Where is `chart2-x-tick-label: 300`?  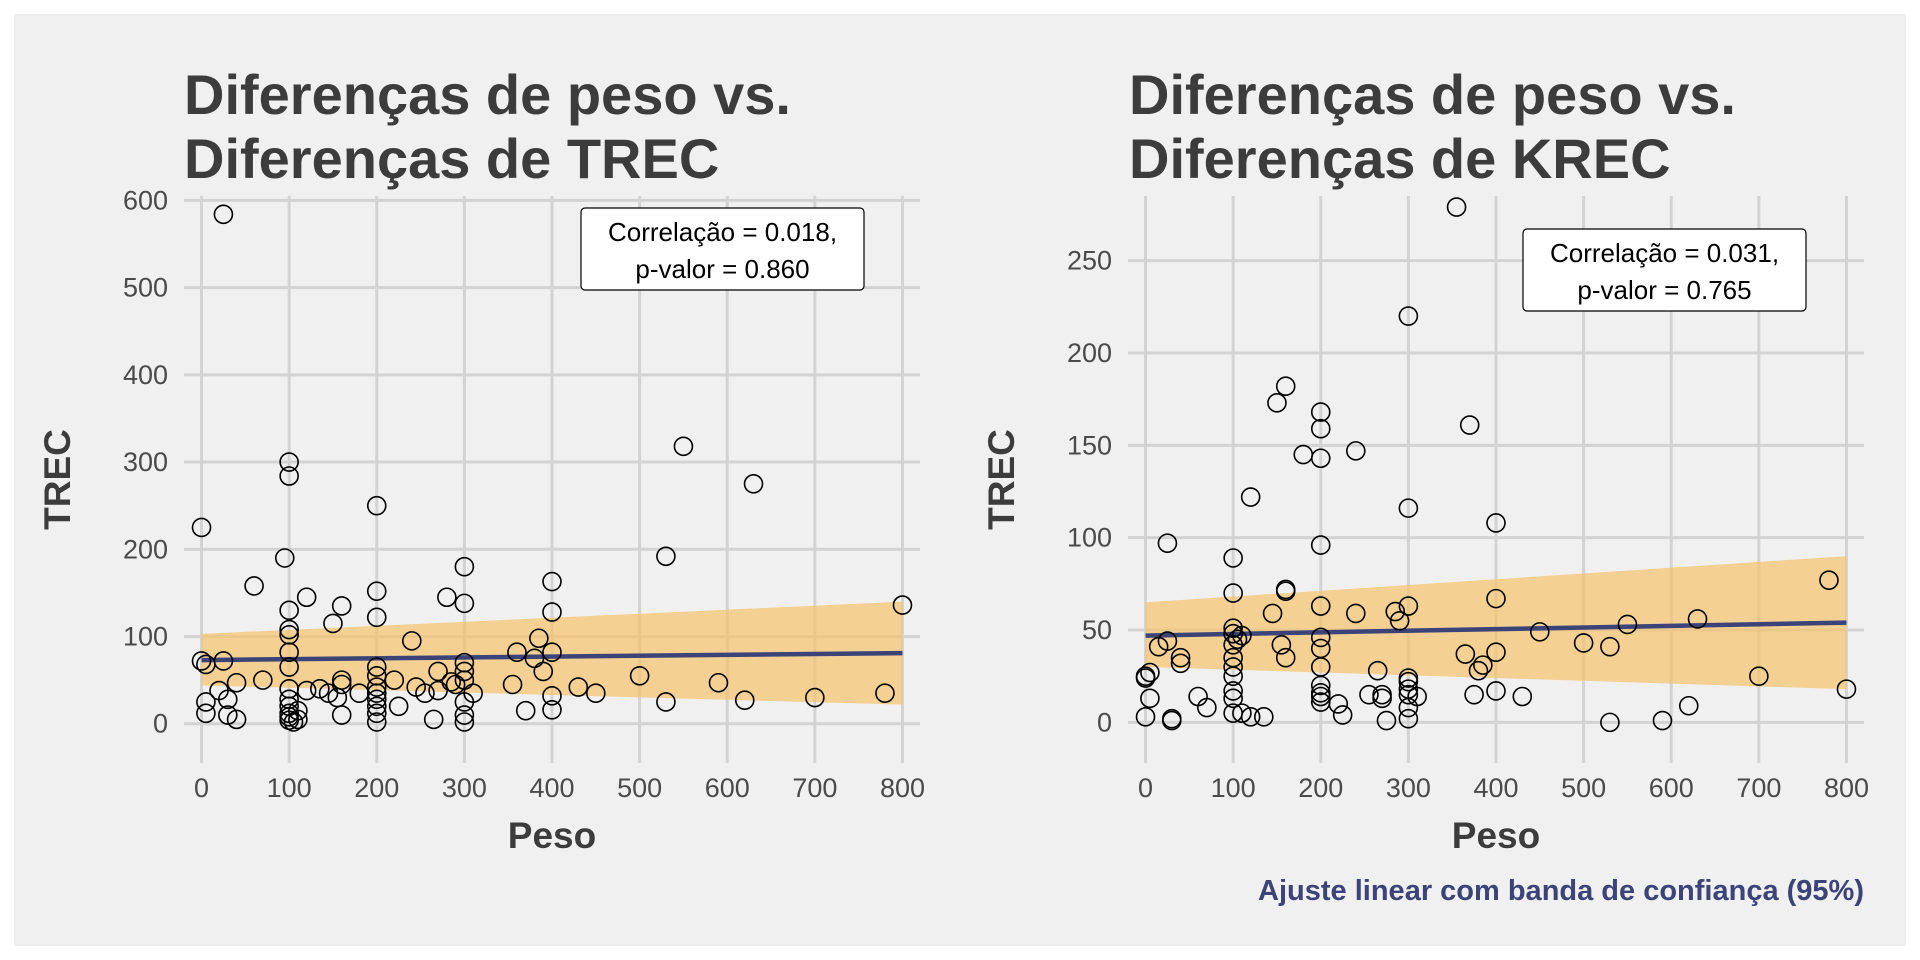 chart2-x-tick-label: 300 is located at coordinates (1408, 788).